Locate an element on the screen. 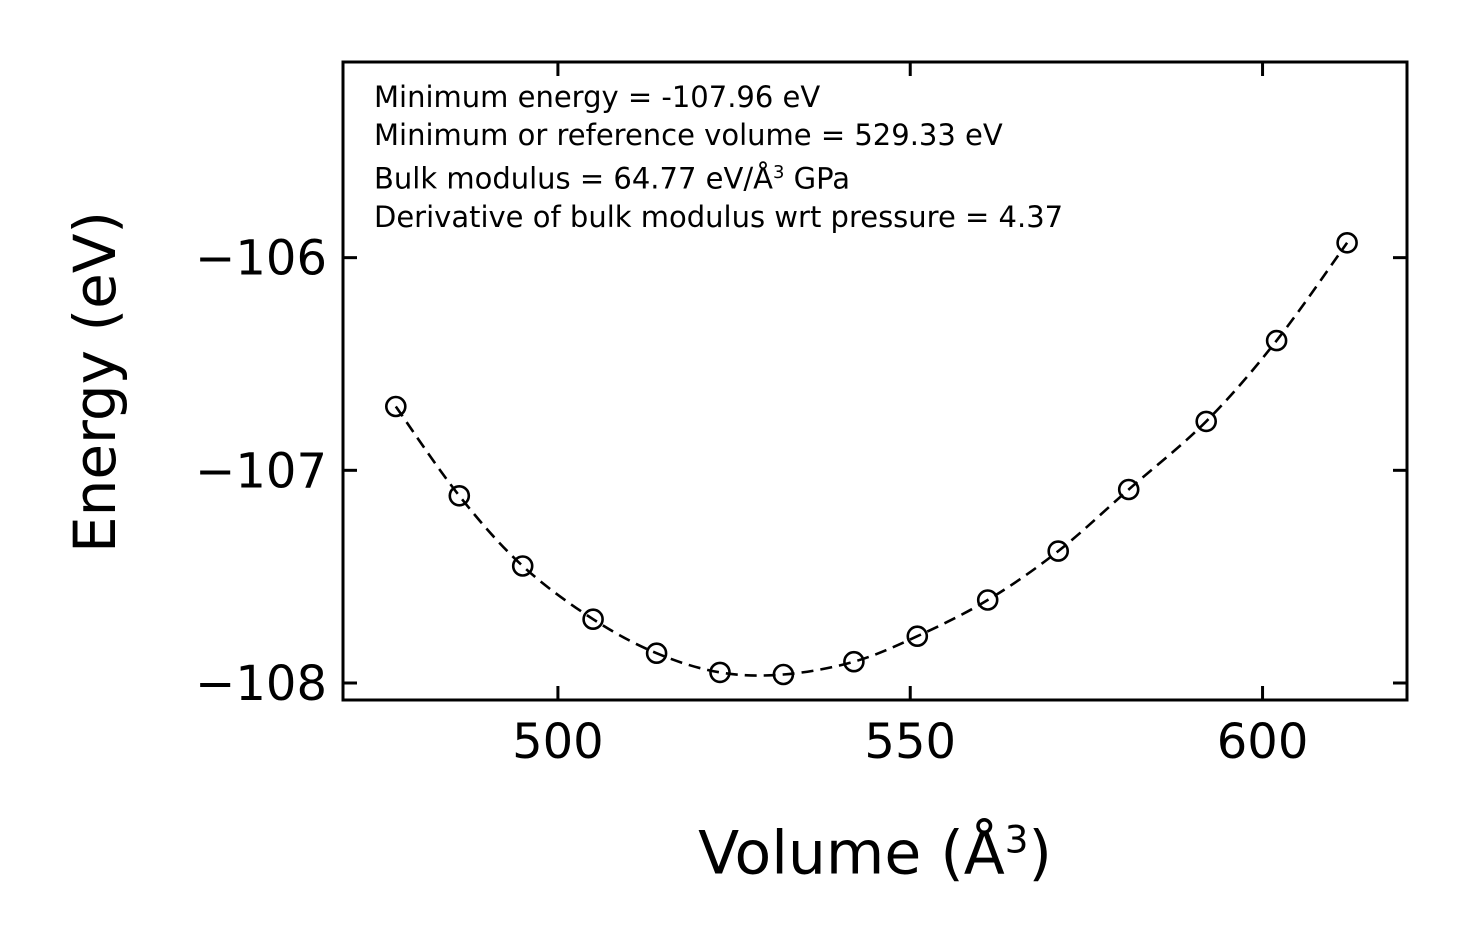  x-tick-label: 500 is located at coordinates (558, 742).